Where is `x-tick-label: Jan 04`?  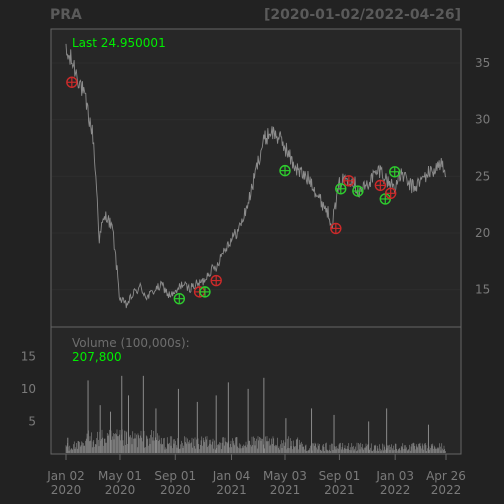 x-tick-label: Jan 04 is located at coordinates (231, 476).